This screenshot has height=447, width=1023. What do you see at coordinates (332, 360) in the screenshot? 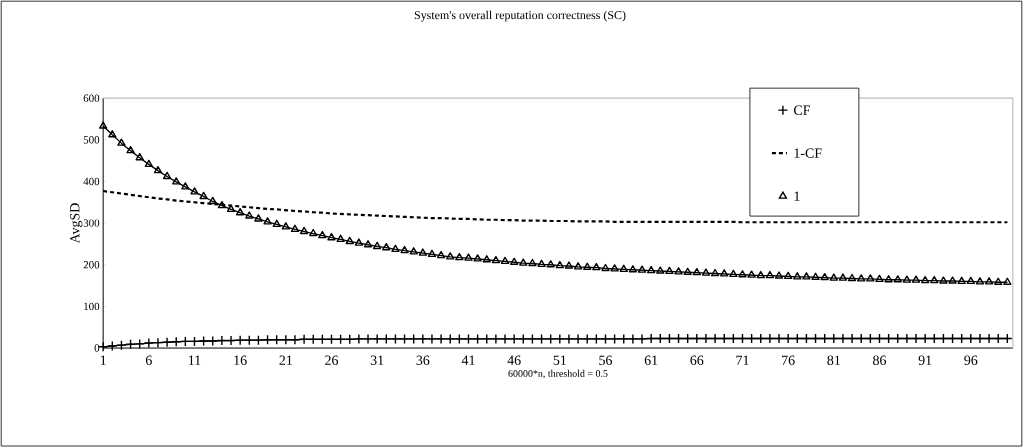
I see `x-tick-label: 26` at bounding box center [332, 360].